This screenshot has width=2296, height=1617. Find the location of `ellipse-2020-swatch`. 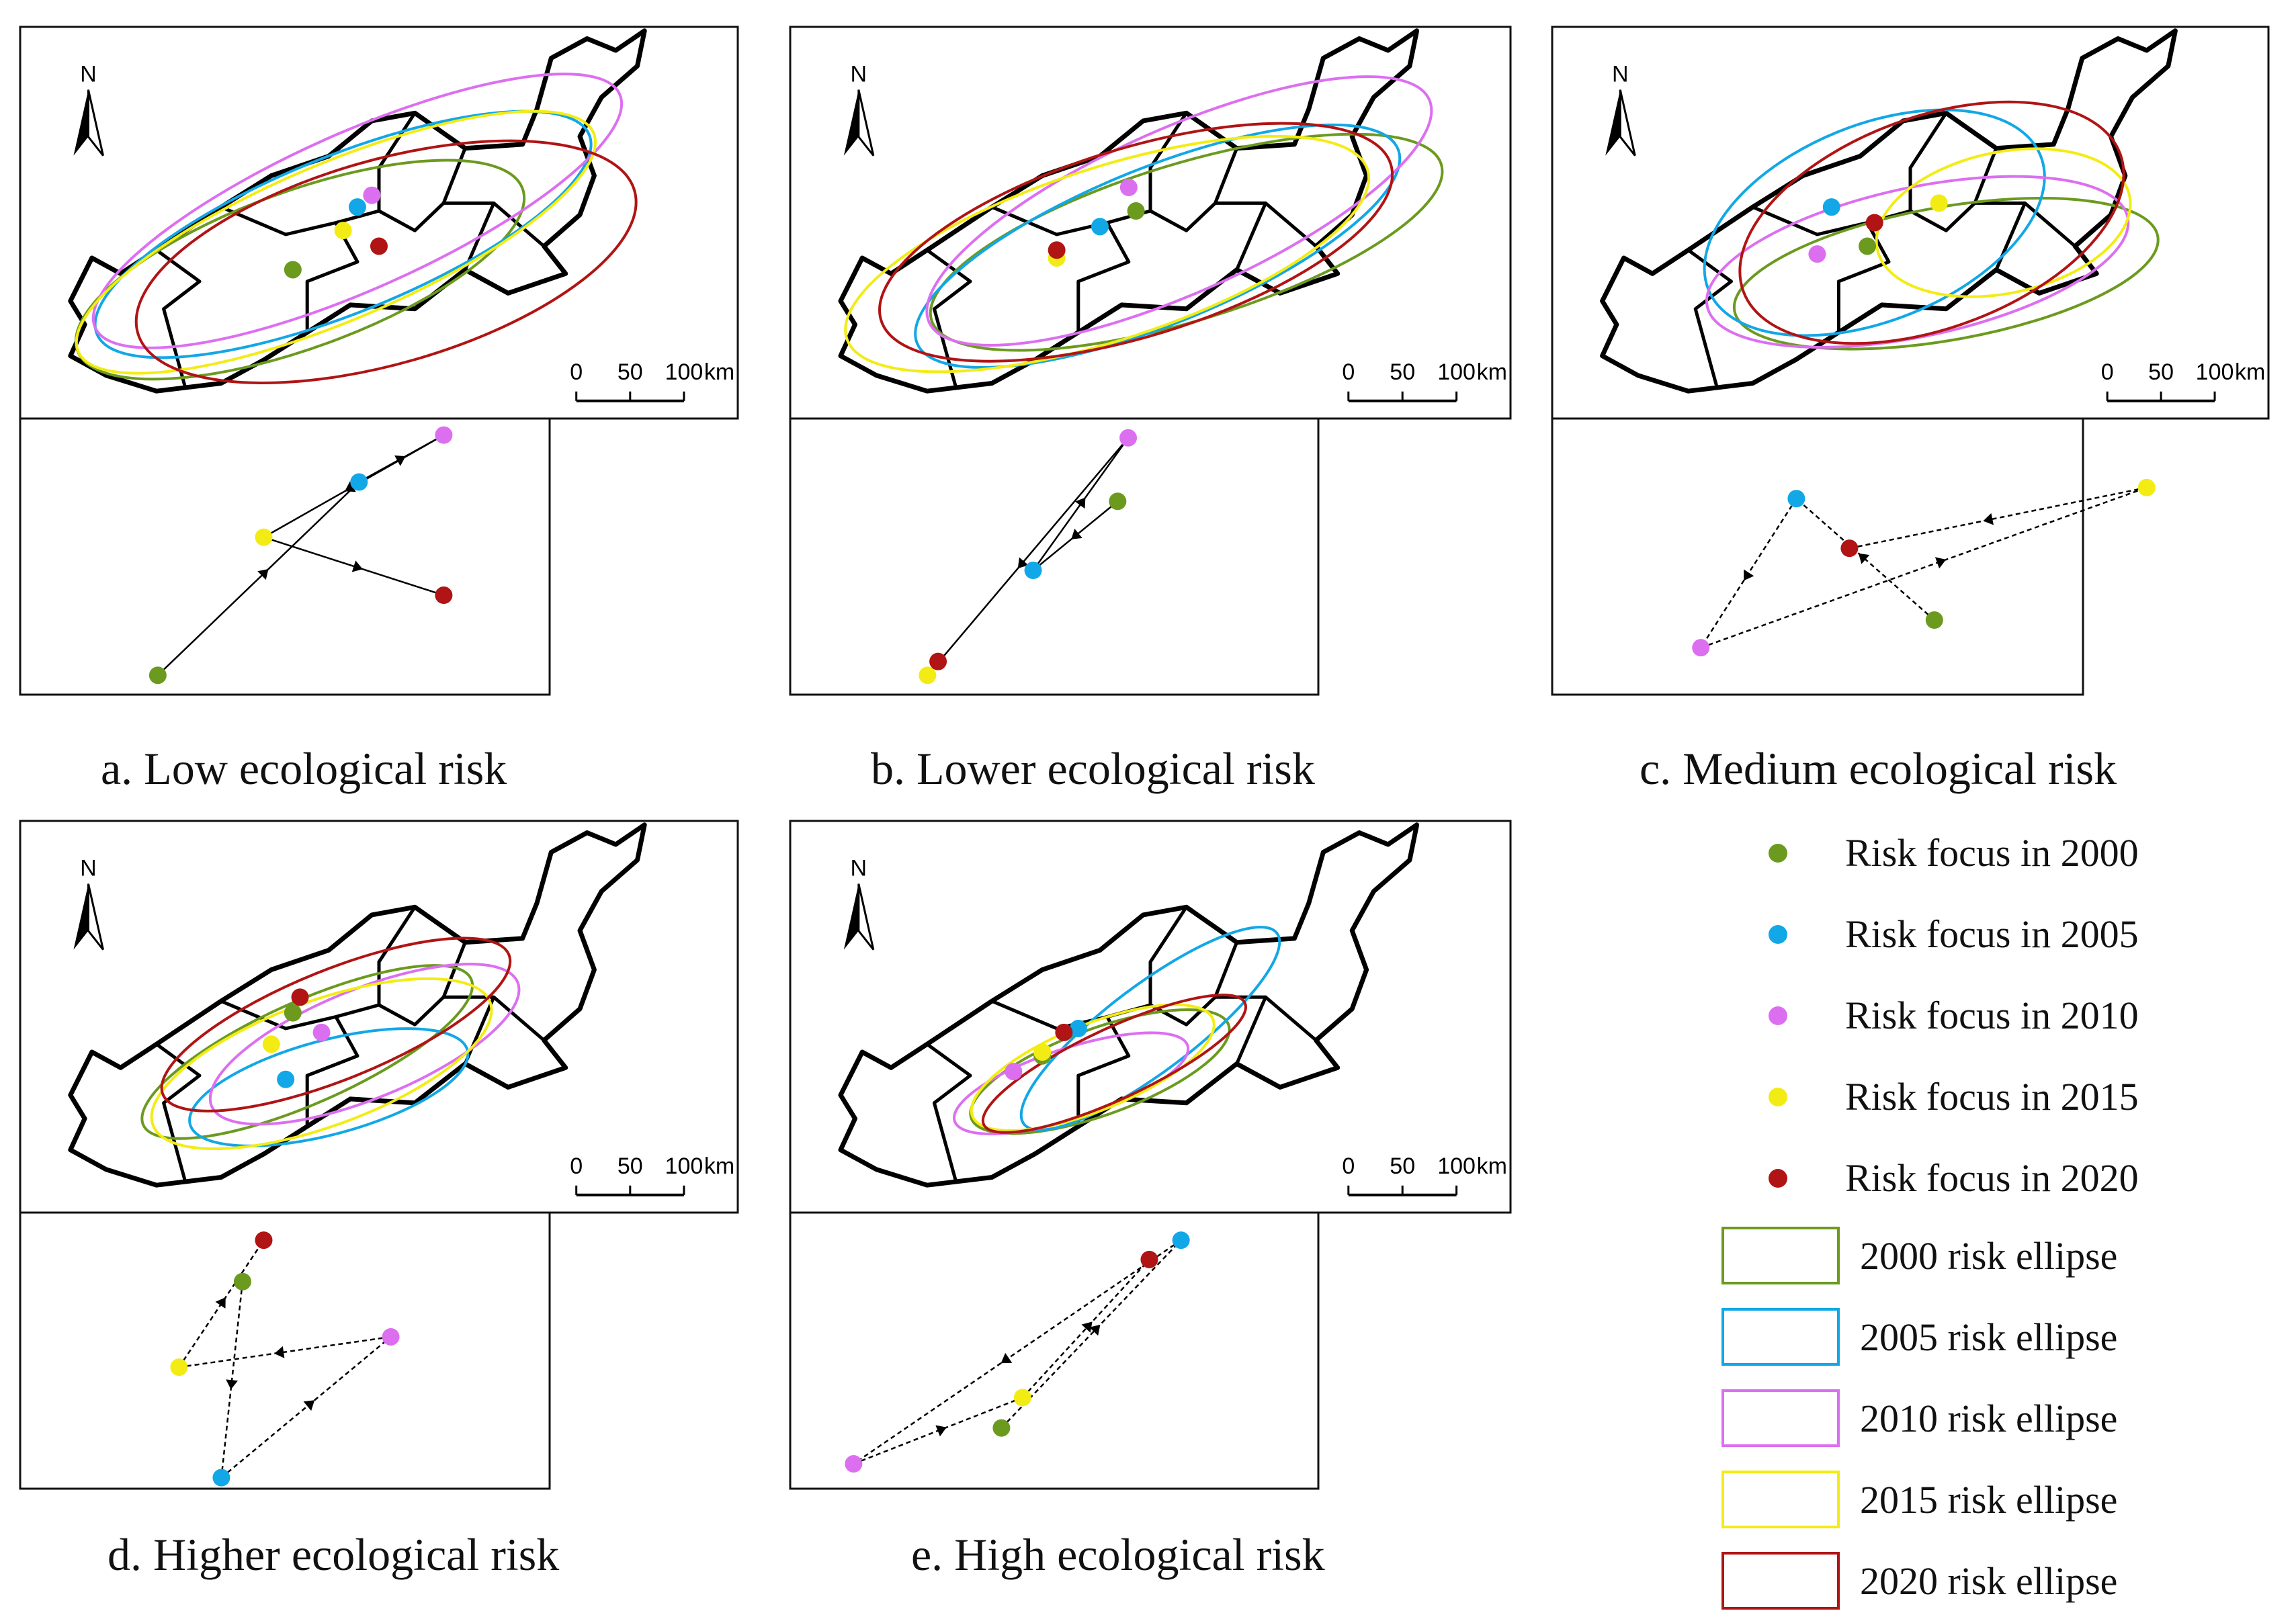

ellipse-2020-swatch is located at coordinates (1780, 1581).